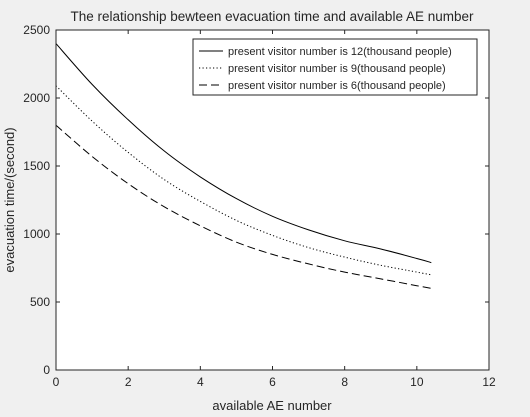  I want to click on legend-box, so click(335, 67).